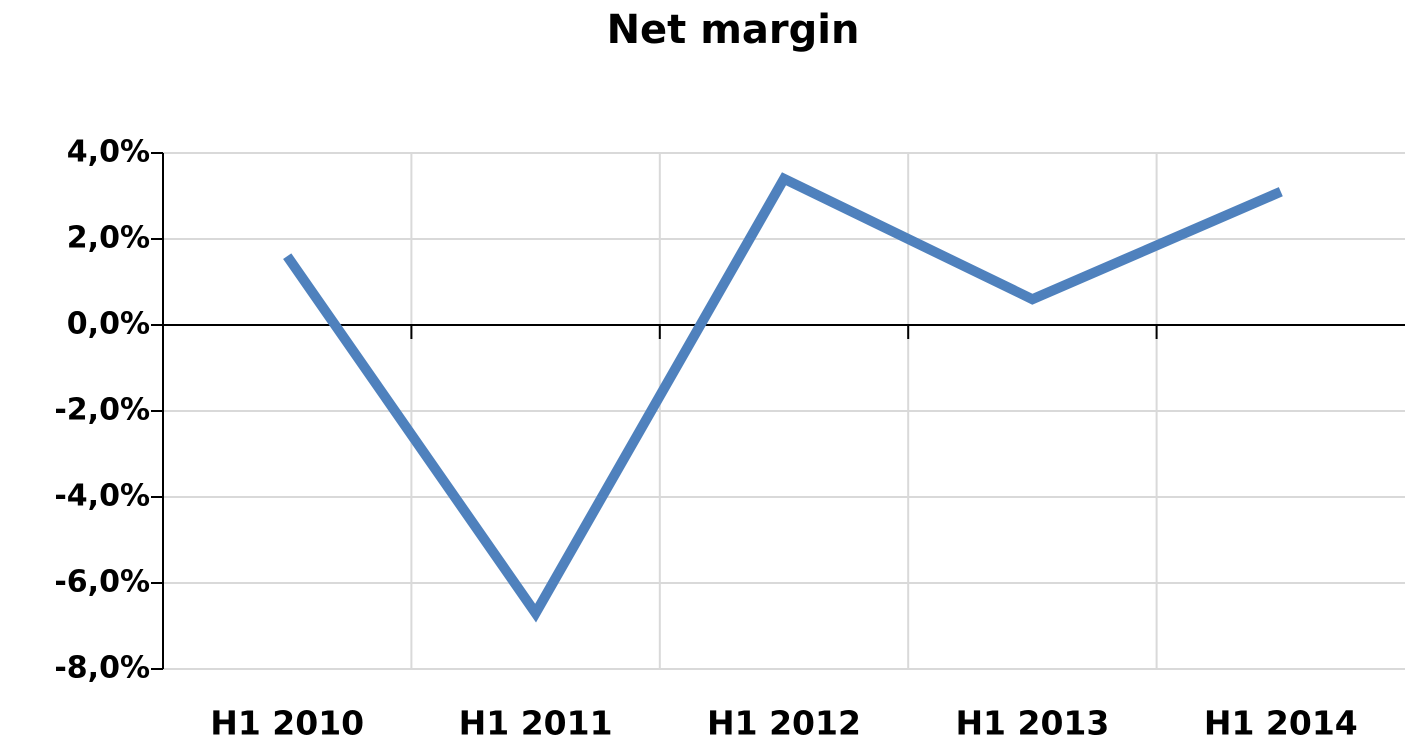  I want to click on y-tick-label: -6,0%, so click(102, 582).